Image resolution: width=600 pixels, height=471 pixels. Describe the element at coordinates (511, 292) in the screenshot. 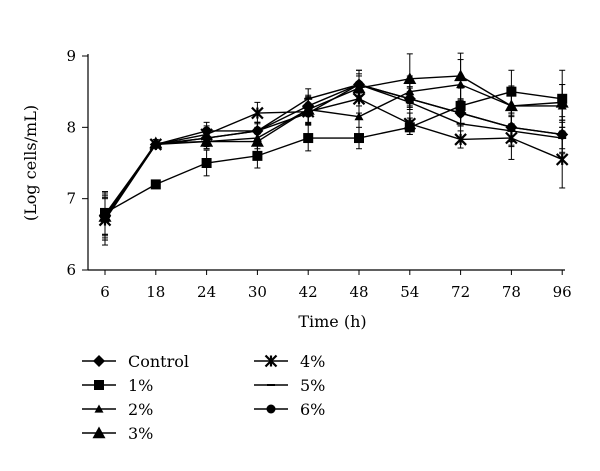

I see `x-tick-label: 78` at that location.